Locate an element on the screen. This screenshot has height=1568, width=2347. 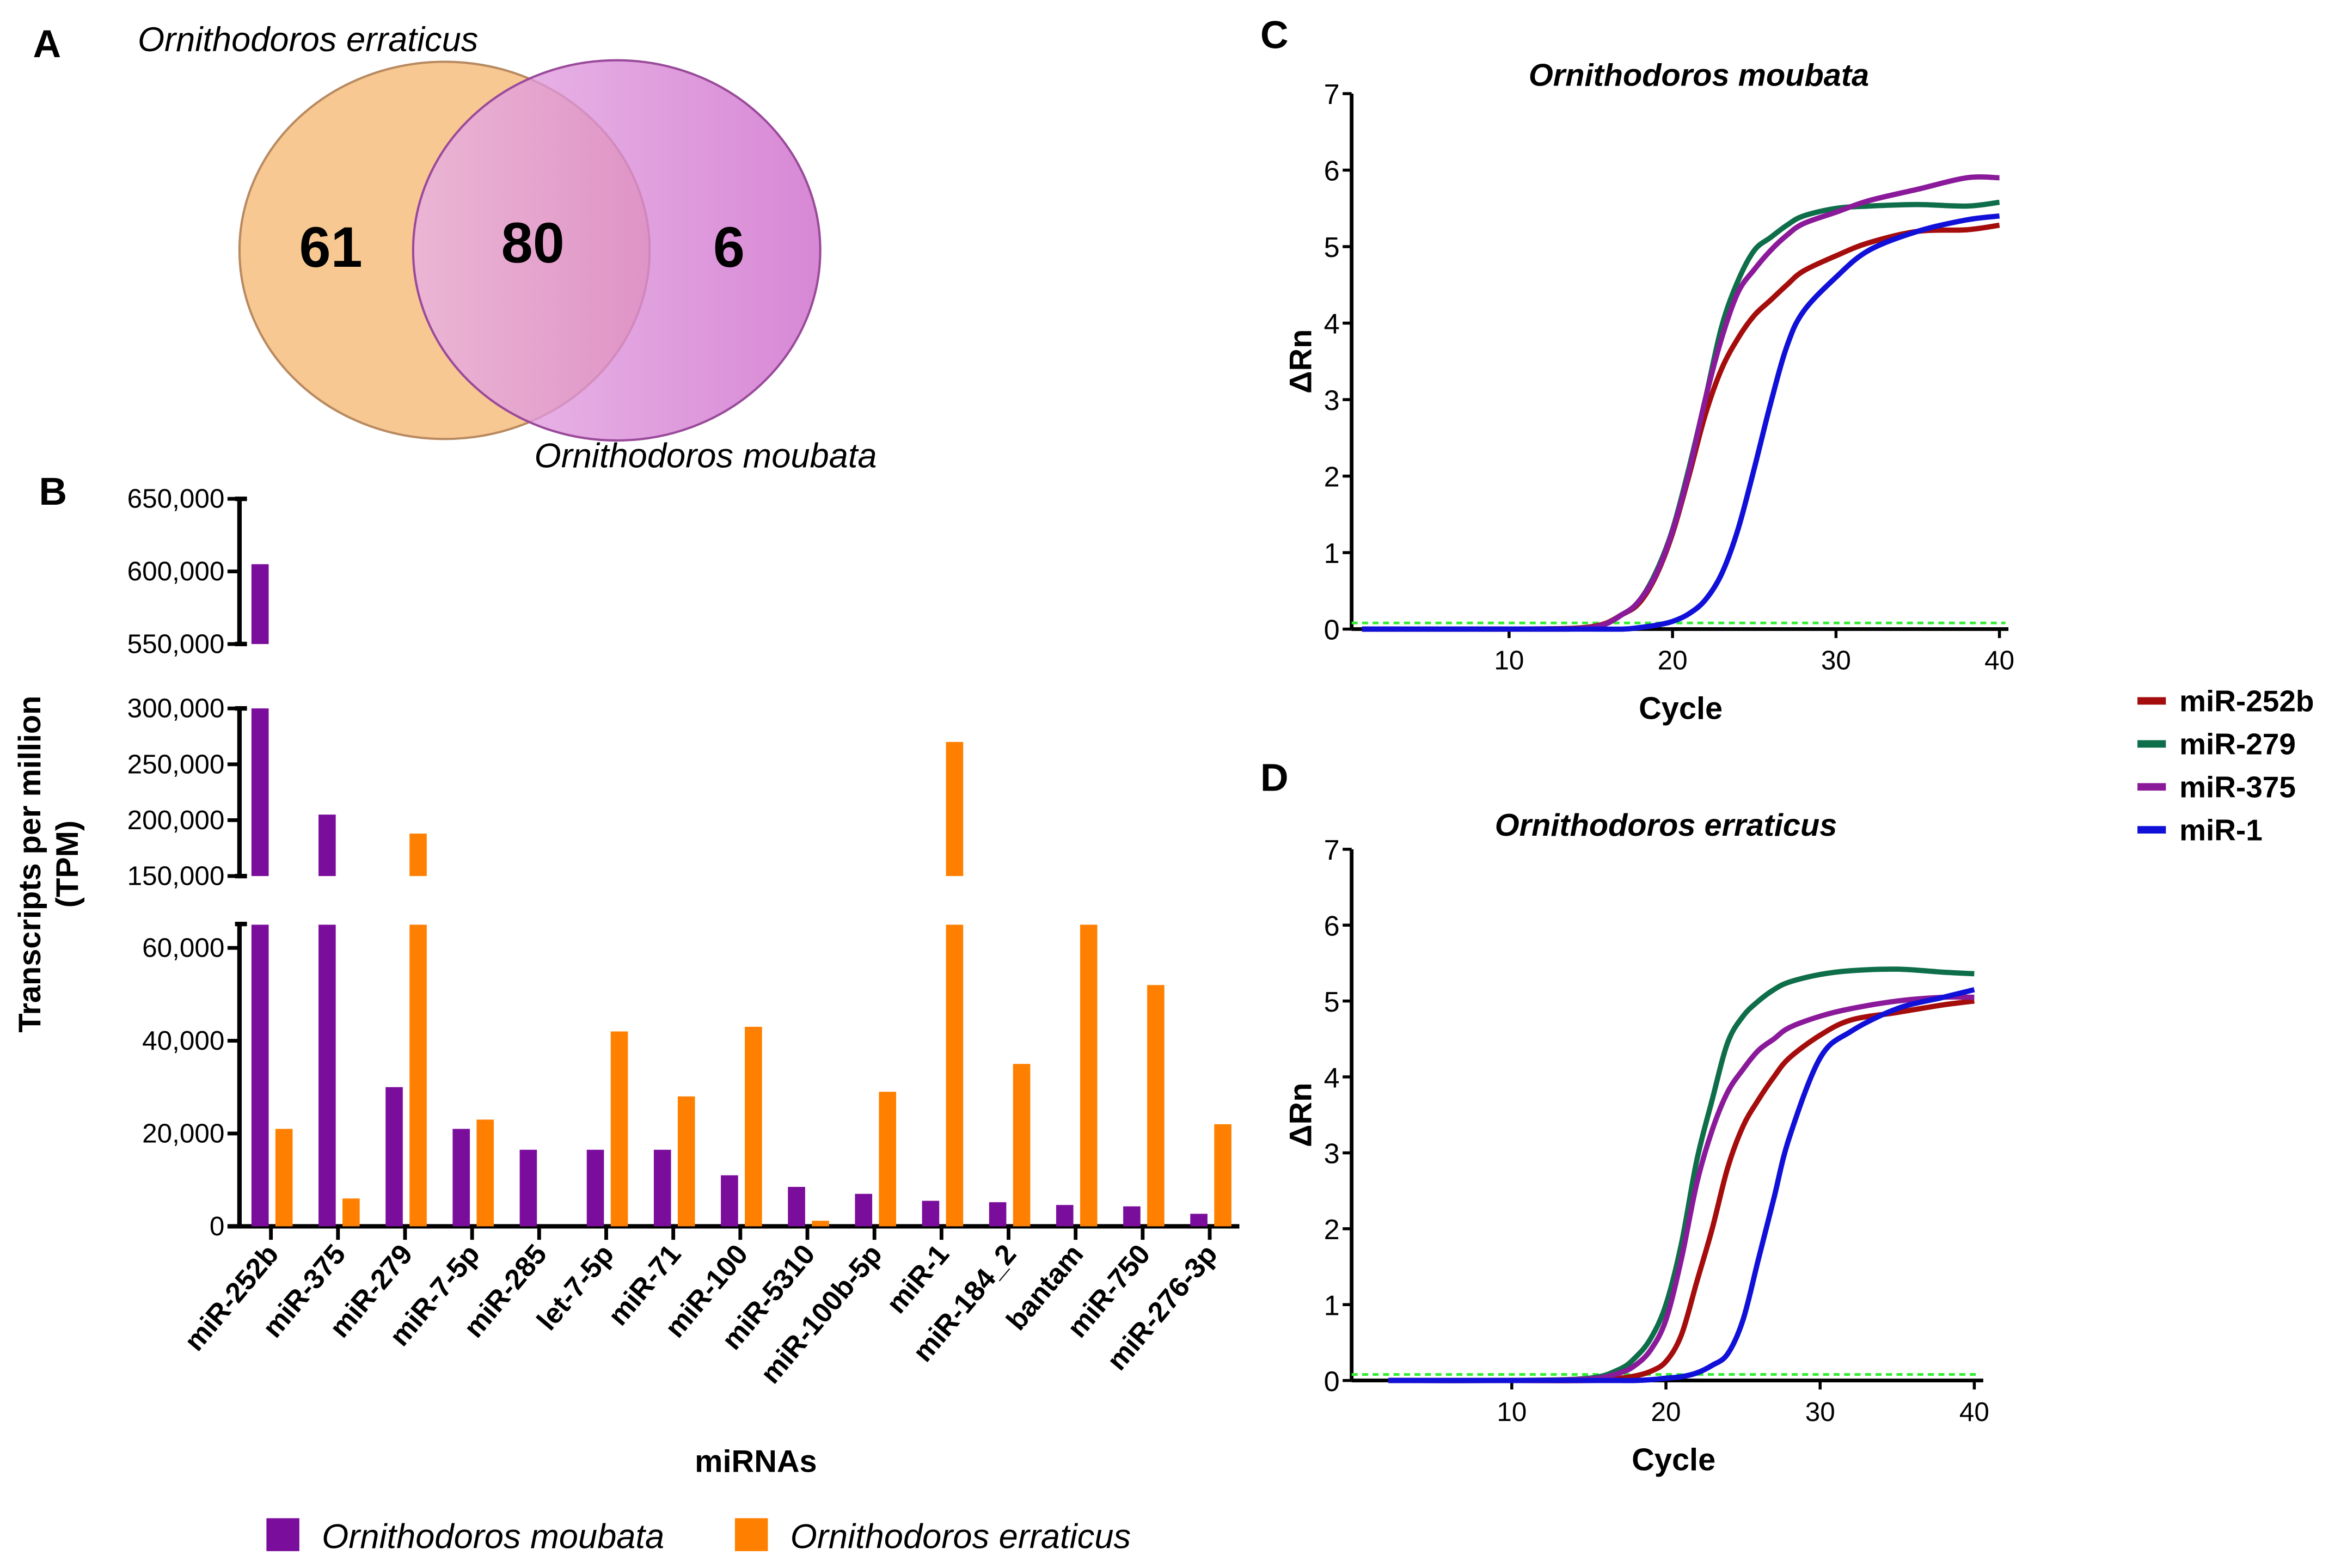
y-tick-label: 300,000 is located at coordinates (176, 709).